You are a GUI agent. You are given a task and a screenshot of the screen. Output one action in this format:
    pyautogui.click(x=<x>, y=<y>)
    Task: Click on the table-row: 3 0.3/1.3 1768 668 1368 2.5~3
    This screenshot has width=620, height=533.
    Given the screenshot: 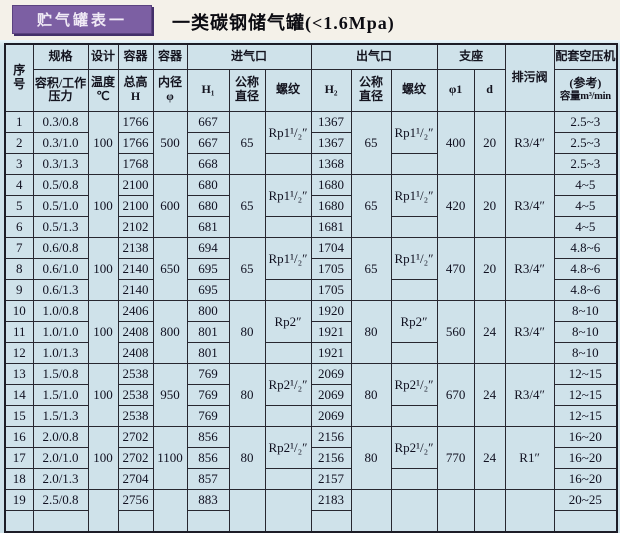 What is the action you would take?
    pyautogui.click(x=311, y=163)
    